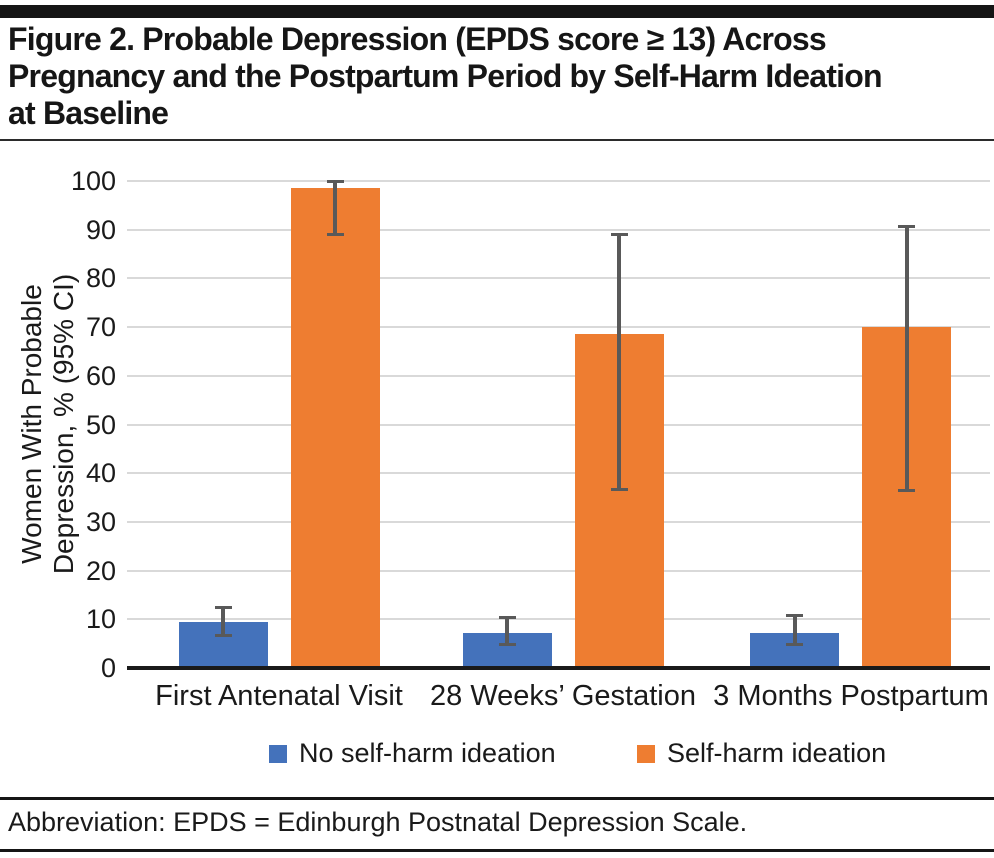  I want to click on y-tick-label-90: 90, so click(100, 230).